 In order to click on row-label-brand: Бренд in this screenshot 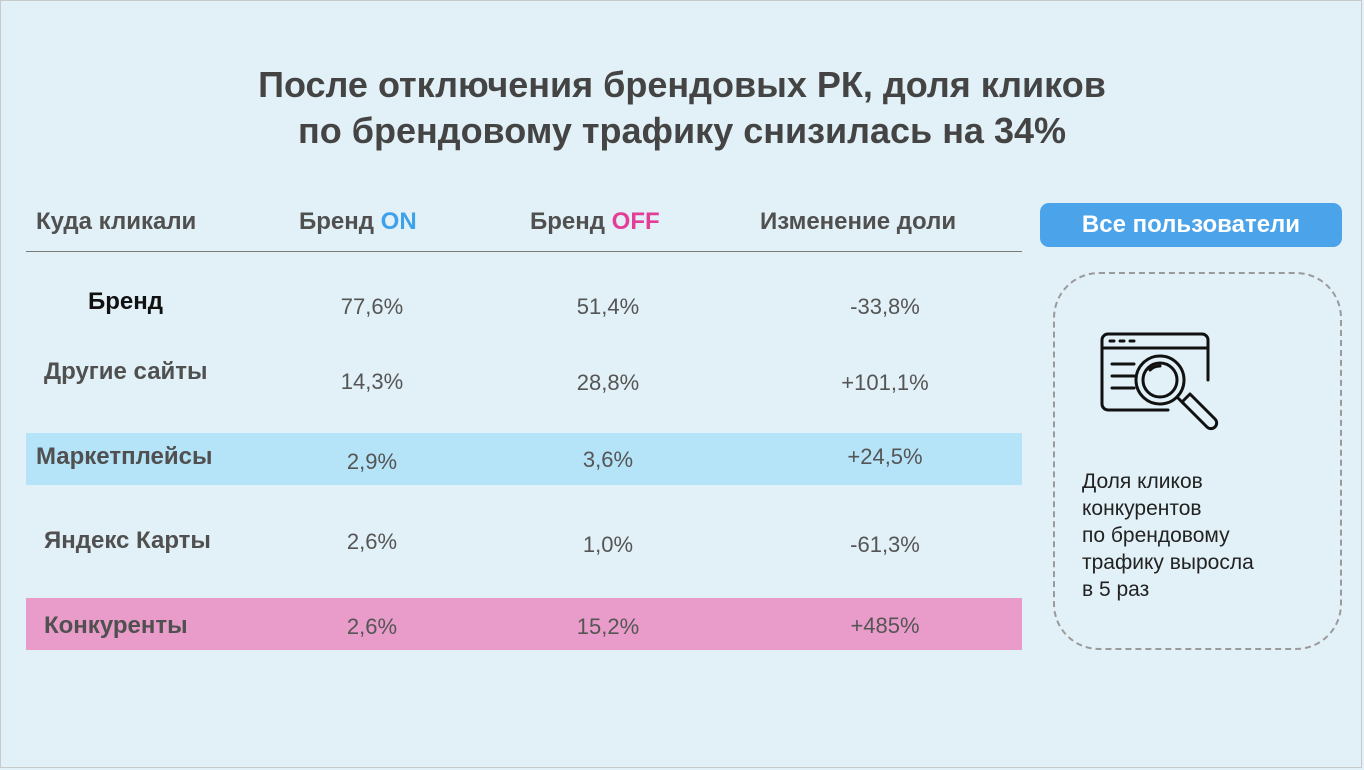, I will do `click(125, 301)`.